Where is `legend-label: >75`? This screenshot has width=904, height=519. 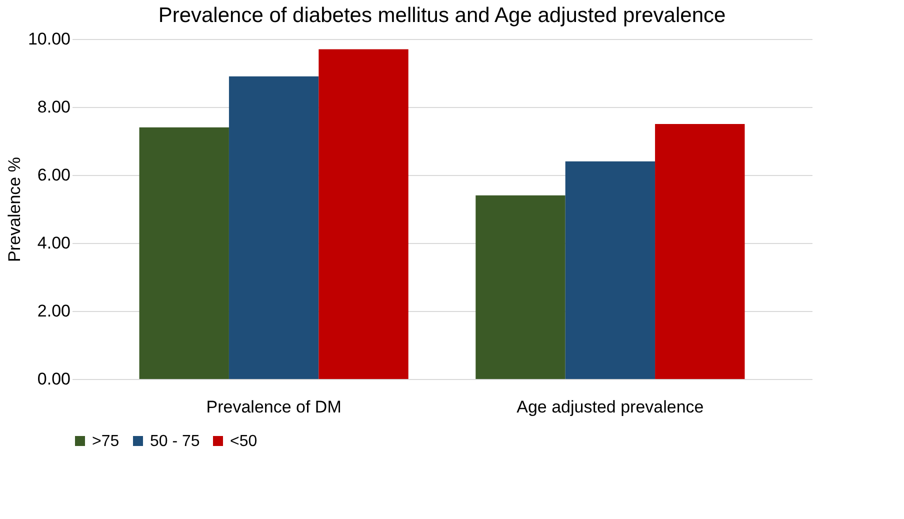 legend-label: >75 is located at coordinates (106, 441).